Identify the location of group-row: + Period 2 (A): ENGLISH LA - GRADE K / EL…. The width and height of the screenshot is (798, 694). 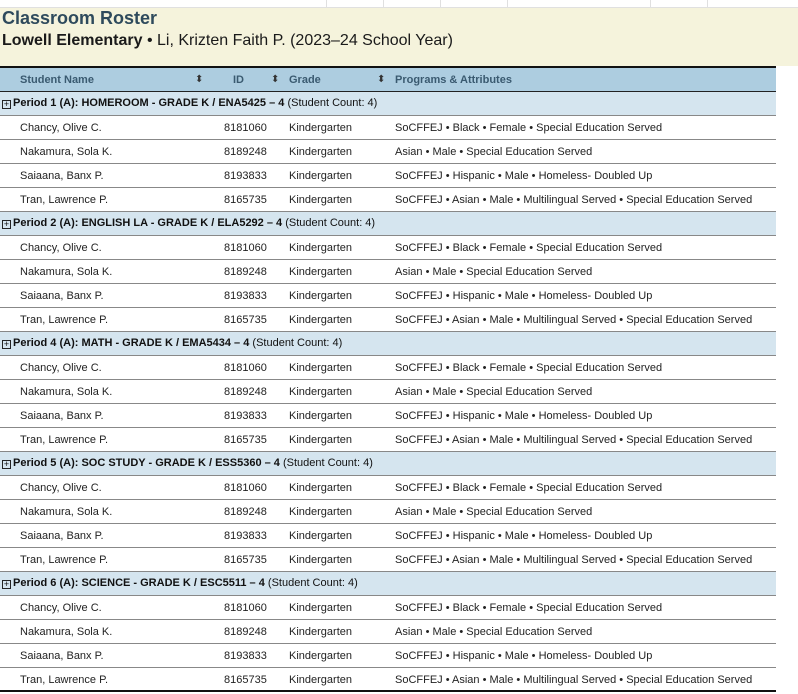
(388, 224).